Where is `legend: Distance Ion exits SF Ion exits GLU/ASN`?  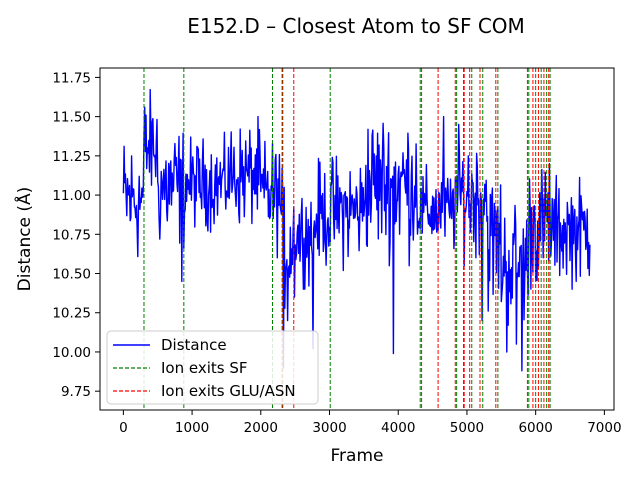 legend: Distance Ion exits SF Ion exits GLU/ASN is located at coordinates (212, 367).